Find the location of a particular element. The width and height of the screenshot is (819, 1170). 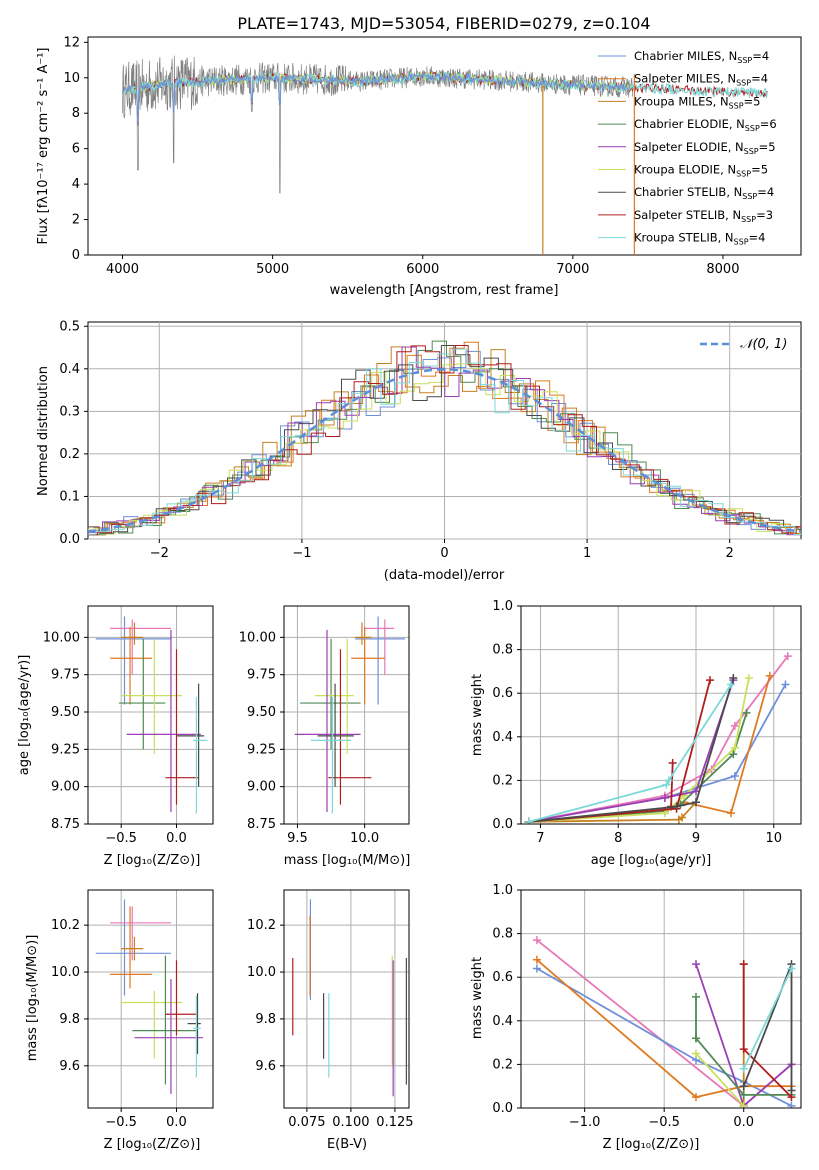

residuals-xtick-label: 1 is located at coordinates (587, 553).